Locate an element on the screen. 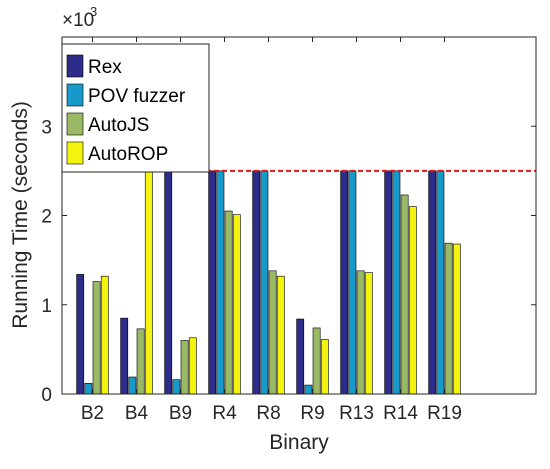  bar-autorop-r19 is located at coordinates (456, 319).